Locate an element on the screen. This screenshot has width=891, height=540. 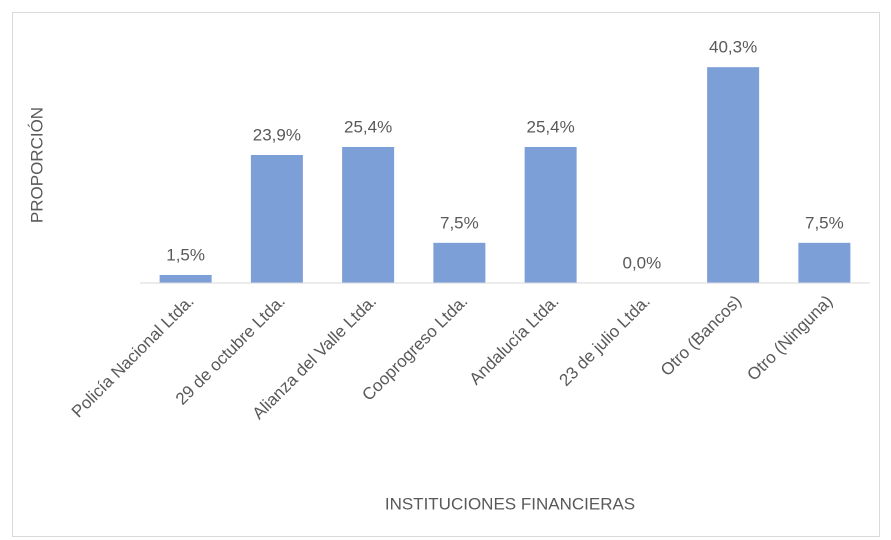
data-label: 40,3% is located at coordinates (733, 47).